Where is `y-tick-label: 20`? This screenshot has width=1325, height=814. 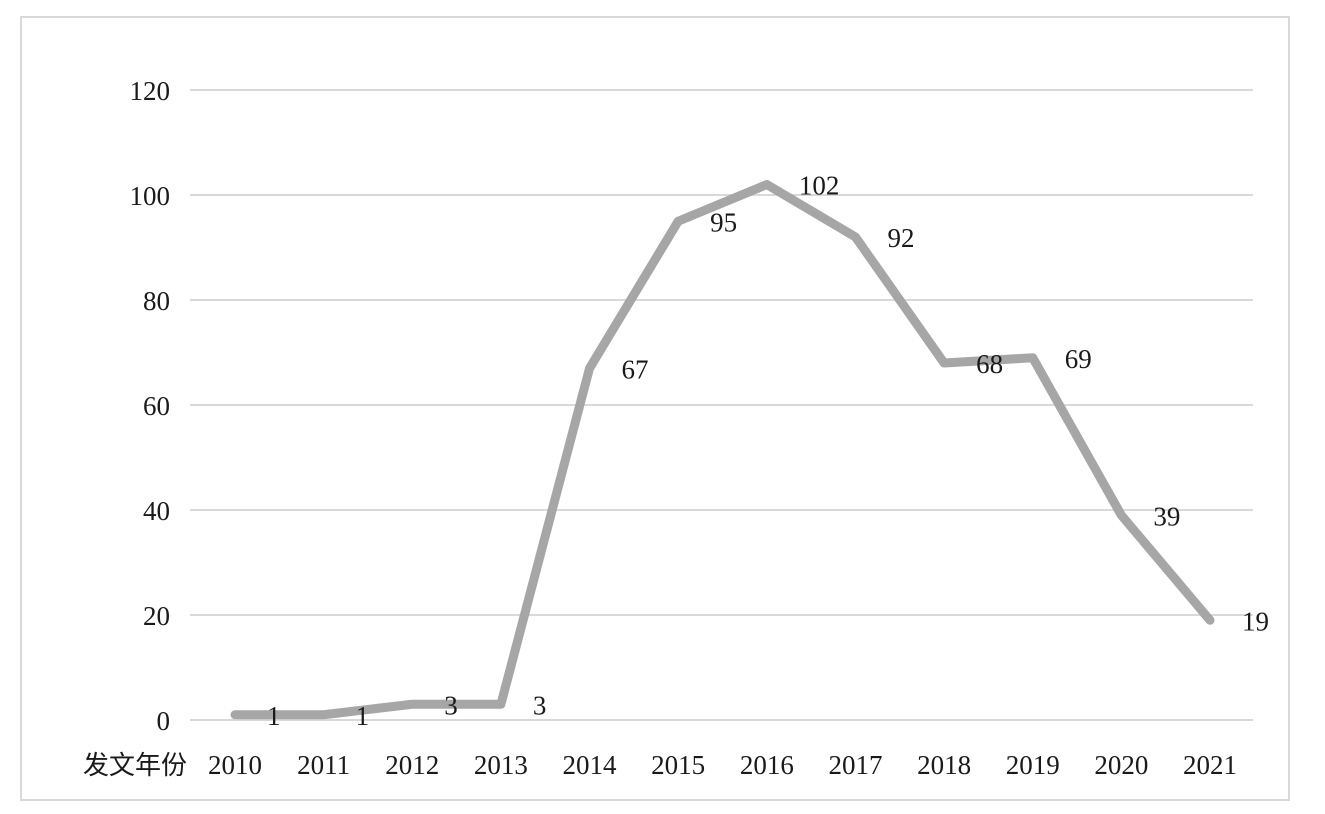
y-tick-label: 20 is located at coordinates (156, 616).